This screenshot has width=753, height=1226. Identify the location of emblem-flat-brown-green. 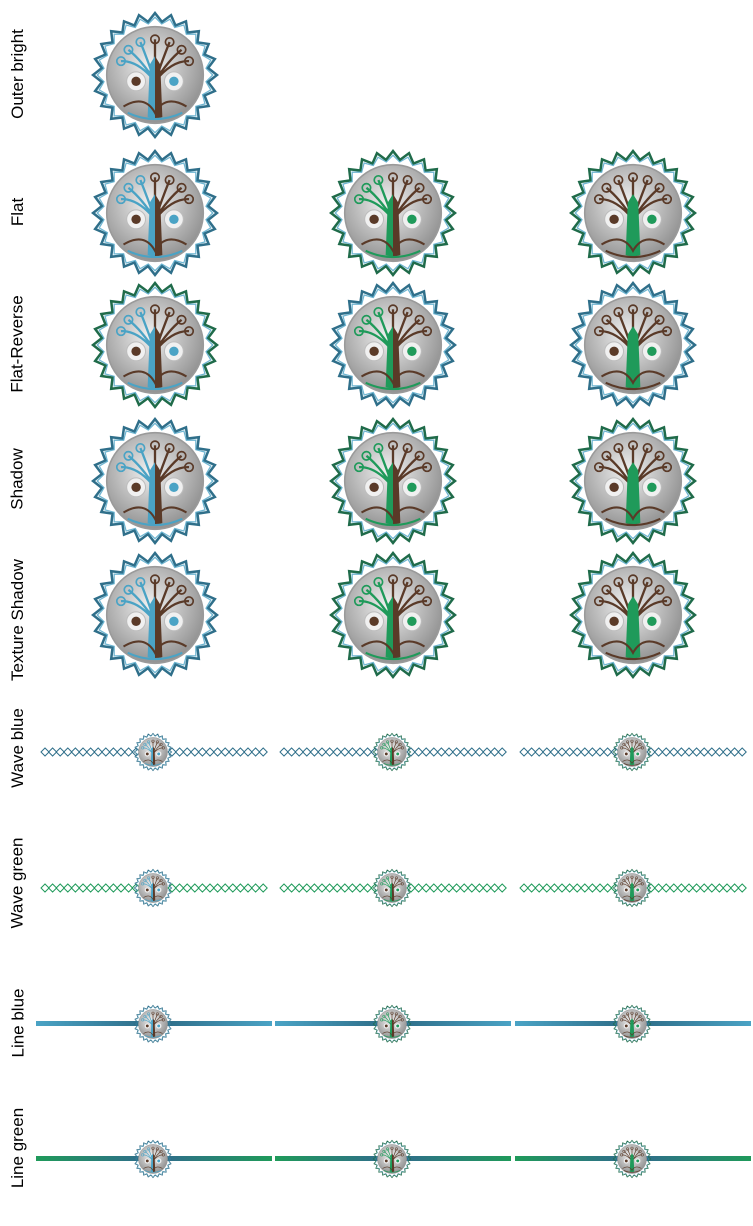
(633, 213).